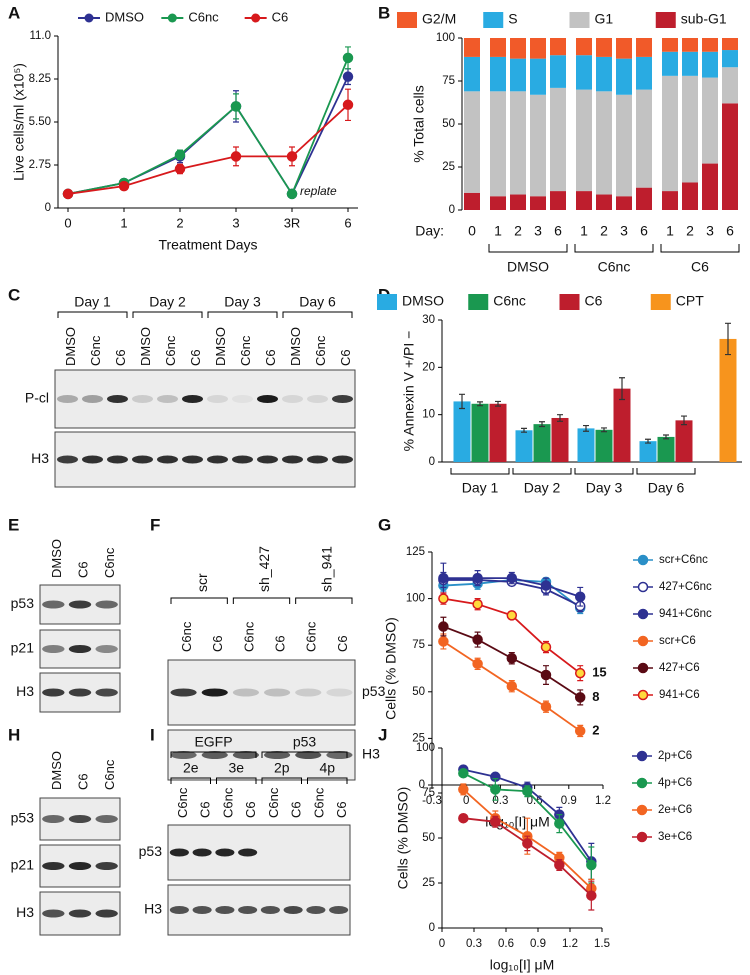 The image size is (750, 975). I want to click on legend-label: G2/M, so click(439, 19).